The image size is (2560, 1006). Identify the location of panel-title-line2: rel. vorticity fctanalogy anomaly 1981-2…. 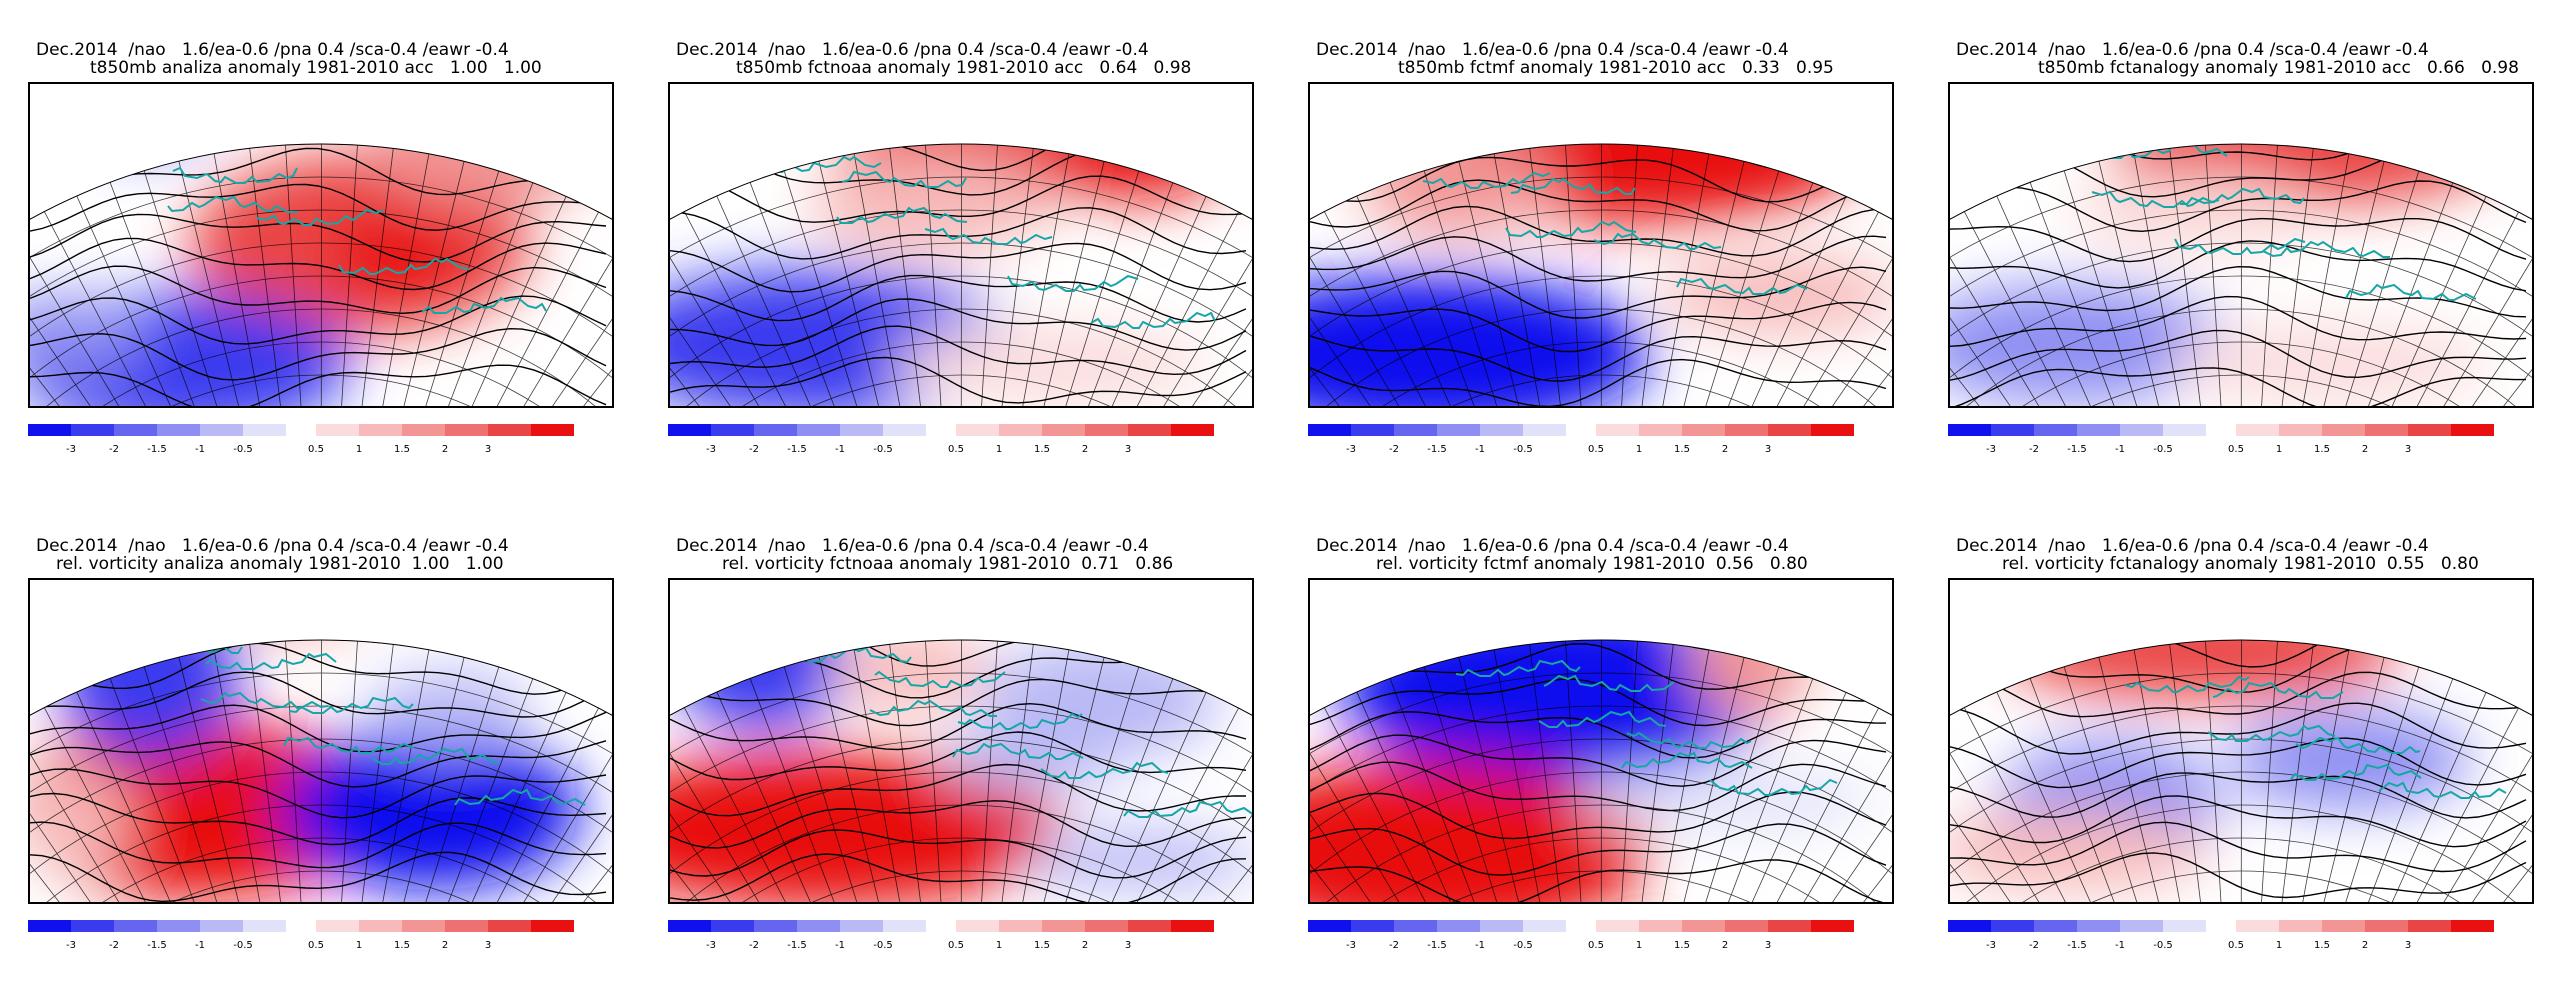
(2240, 564).